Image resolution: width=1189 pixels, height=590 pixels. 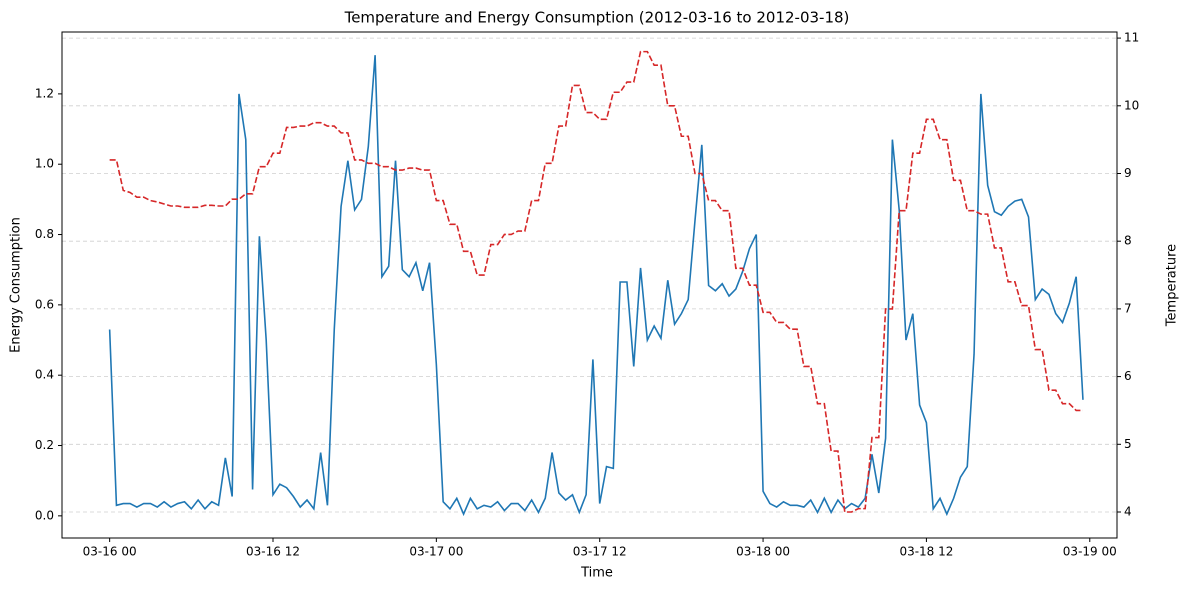 I want to click on x-axis-label: Time, so click(x=596, y=573).